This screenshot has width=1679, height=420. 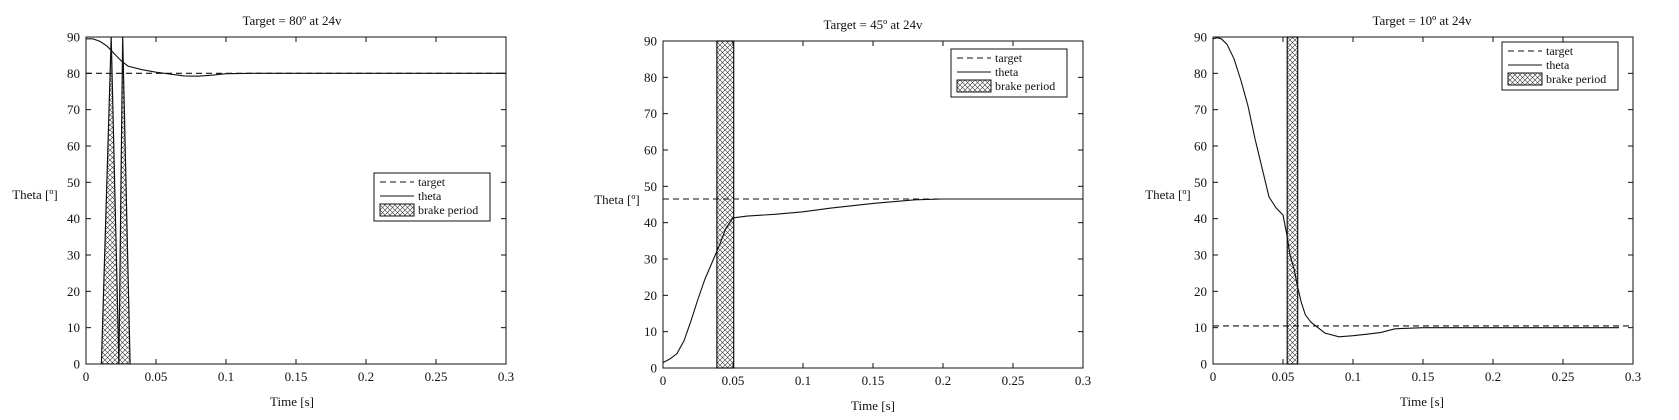 What do you see at coordinates (292, 20) in the screenshot?
I see `chart-1-title: Target = 80º at 24v` at bounding box center [292, 20].